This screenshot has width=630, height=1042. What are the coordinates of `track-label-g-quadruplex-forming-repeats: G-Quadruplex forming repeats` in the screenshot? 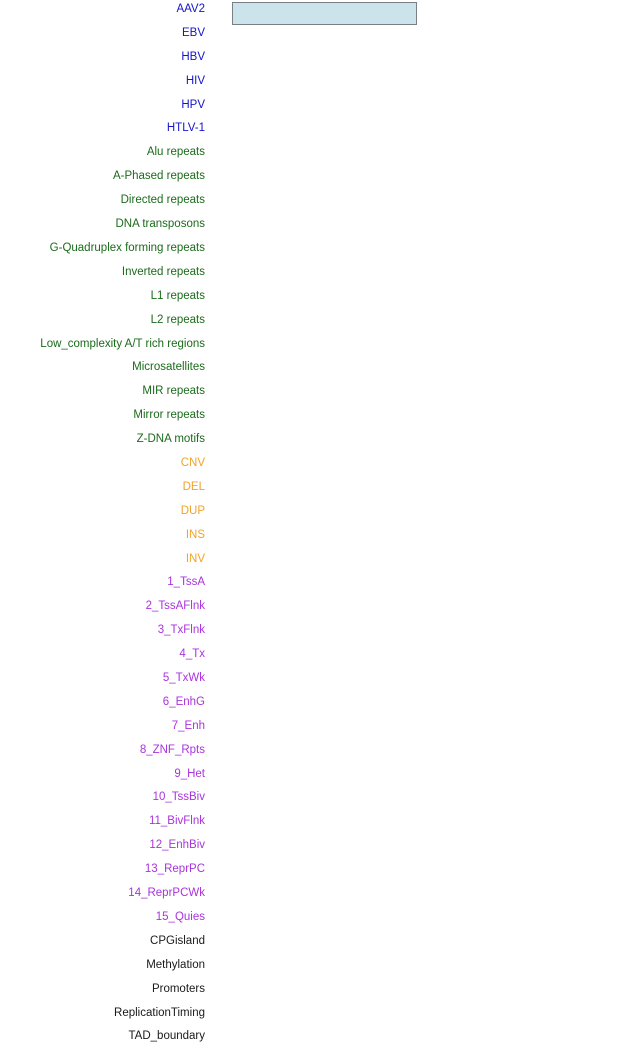 It's located at (127, 247).